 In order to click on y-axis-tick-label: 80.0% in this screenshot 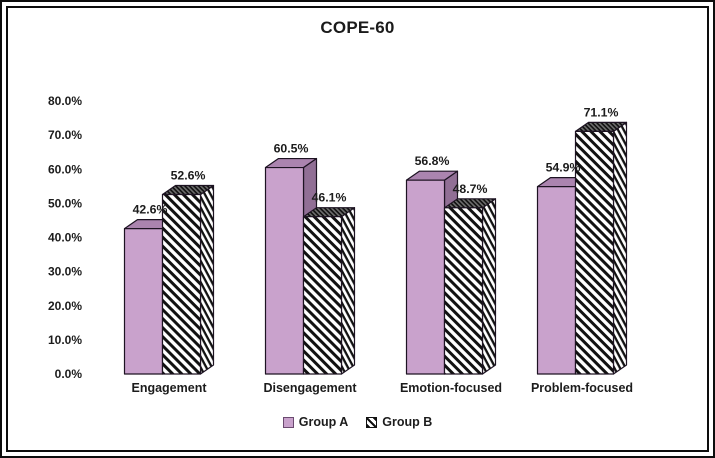, I will do `click(65, 101)`.